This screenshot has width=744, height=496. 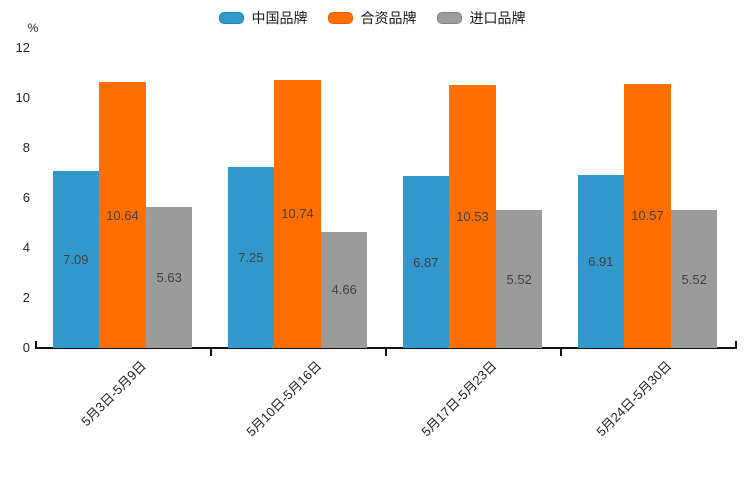 I want to click on legend-item-label: 合资品牌, so click(x=388, y=18).